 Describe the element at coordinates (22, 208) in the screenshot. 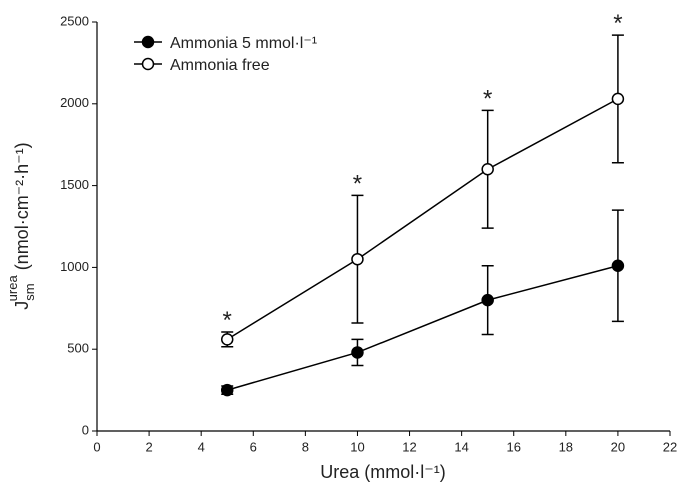

I see `y-label-unit: (nmol·cm⁻²·h⁻¹)` at that location.